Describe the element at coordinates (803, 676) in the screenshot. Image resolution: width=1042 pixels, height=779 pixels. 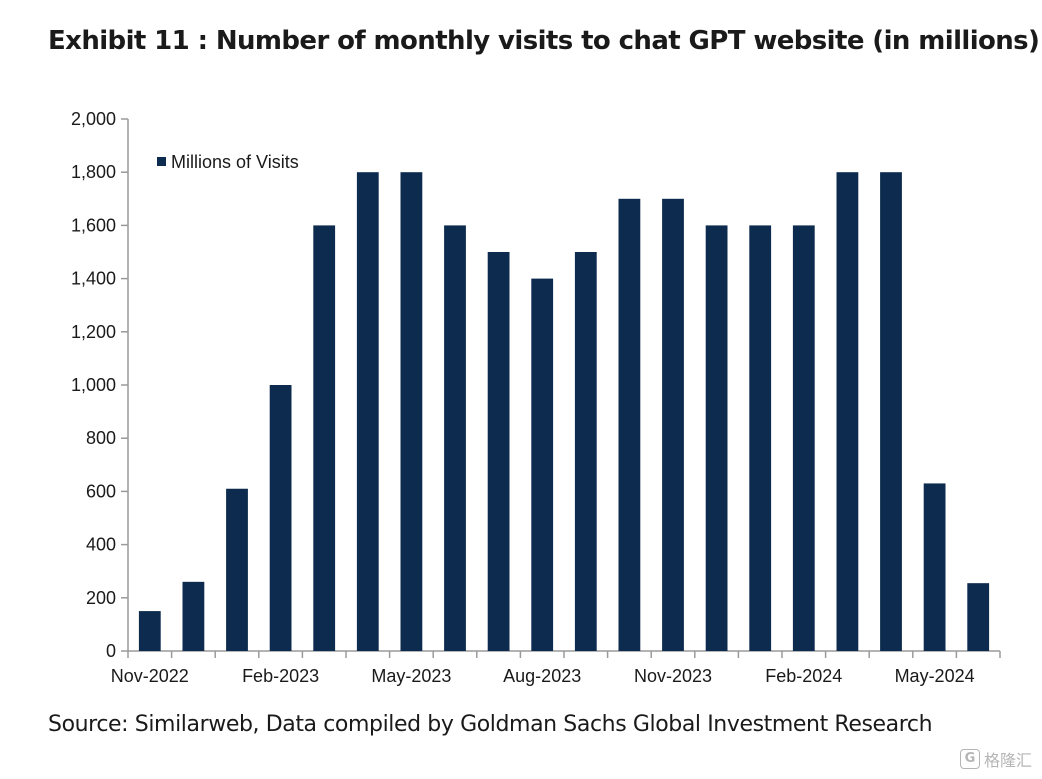
I see `x-tick-label: Feb-2024` at that location.